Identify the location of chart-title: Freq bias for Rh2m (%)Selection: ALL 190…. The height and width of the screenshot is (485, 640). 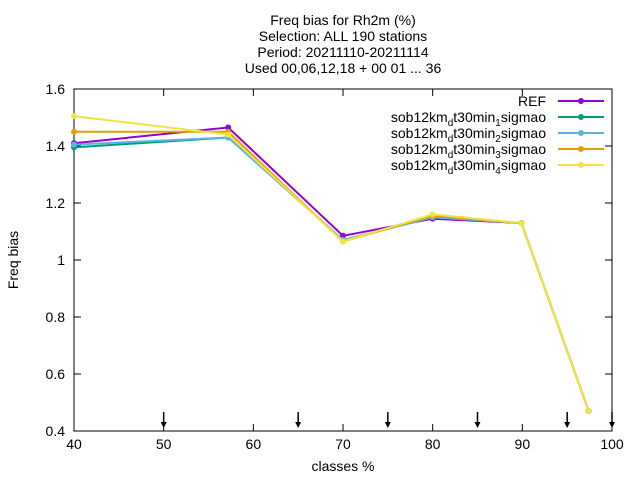
(343, 44).